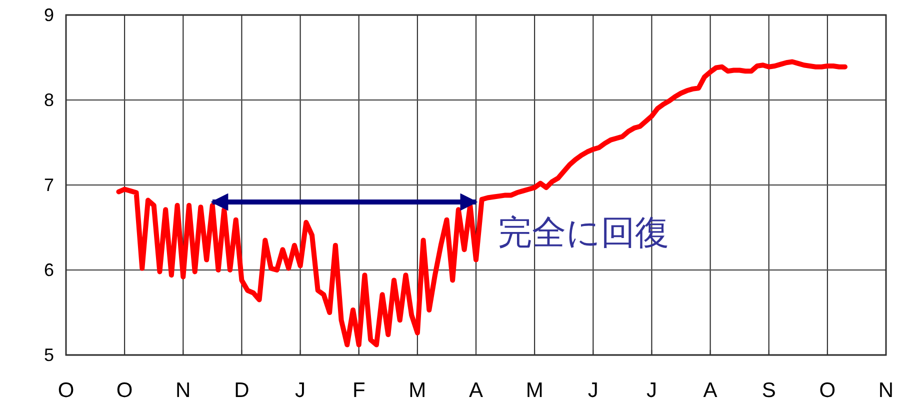 The height and width of the screenshot is (406, 901). I want to click on x-tick-label: D, so click(242, 390).